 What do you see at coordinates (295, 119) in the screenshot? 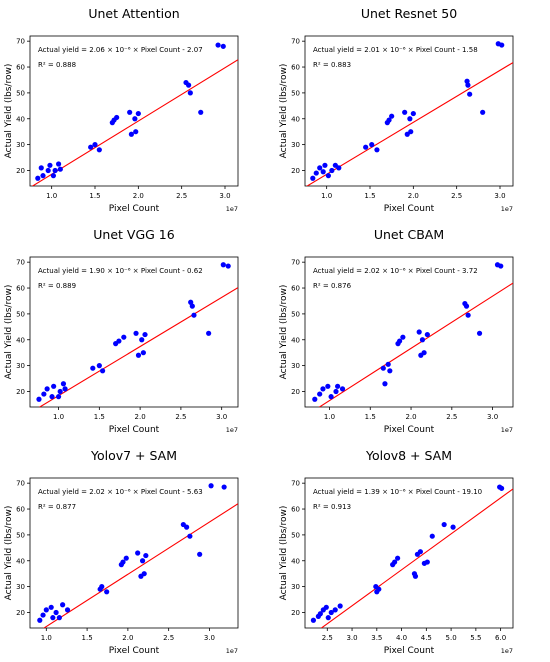
I see `y-tick-label: 40` at bounding box center [295, 119].